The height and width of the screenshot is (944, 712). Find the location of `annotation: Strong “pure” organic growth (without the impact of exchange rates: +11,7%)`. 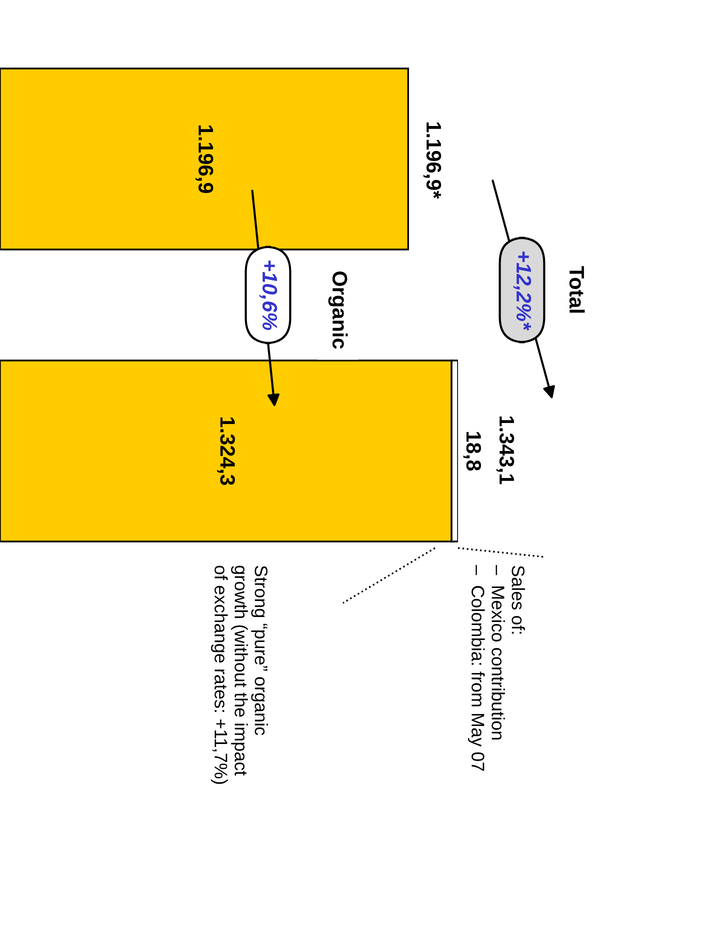

annotation: Strong “pure” organic growth (without the impact of exchange rates: +11,7%) is located at coordinates (239, 675).